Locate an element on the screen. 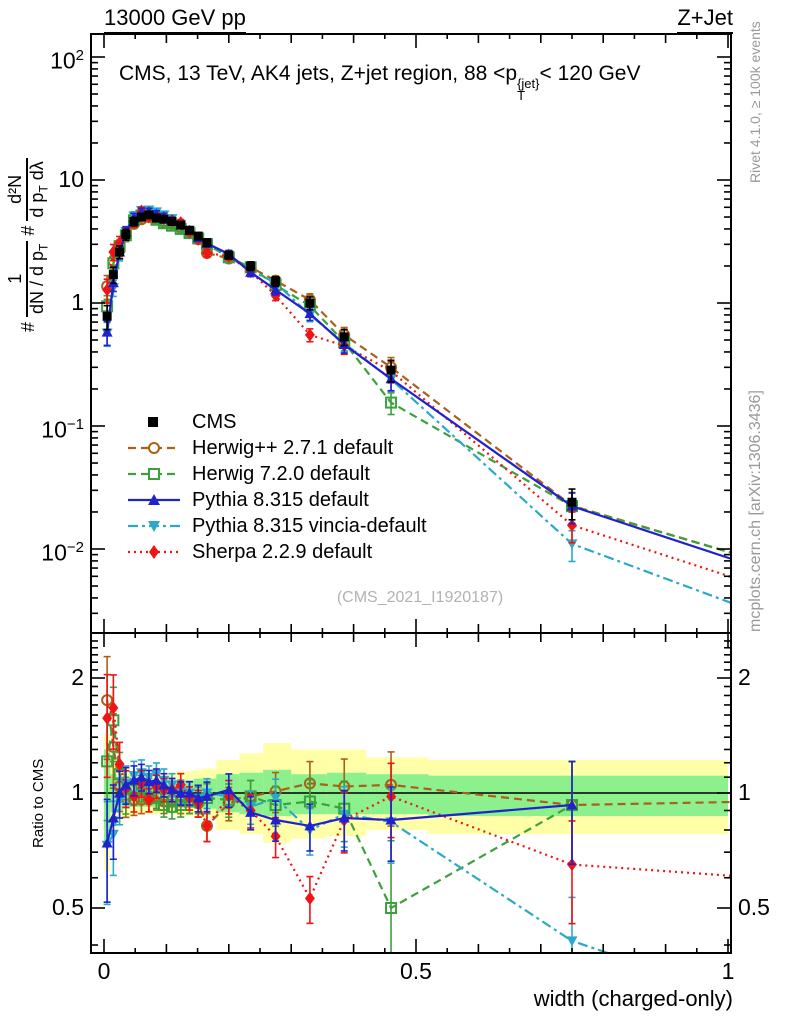 Image resolution: width=786 pixels, height=1024 pixels. legend-item-sherpa: Sherpa 2.2.9 default is located at coordinates (276, 552).